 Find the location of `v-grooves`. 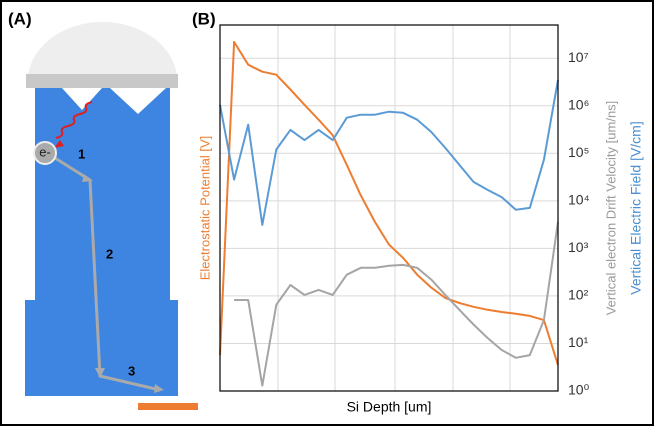

v-grooves is located at coordinates (114, 101).